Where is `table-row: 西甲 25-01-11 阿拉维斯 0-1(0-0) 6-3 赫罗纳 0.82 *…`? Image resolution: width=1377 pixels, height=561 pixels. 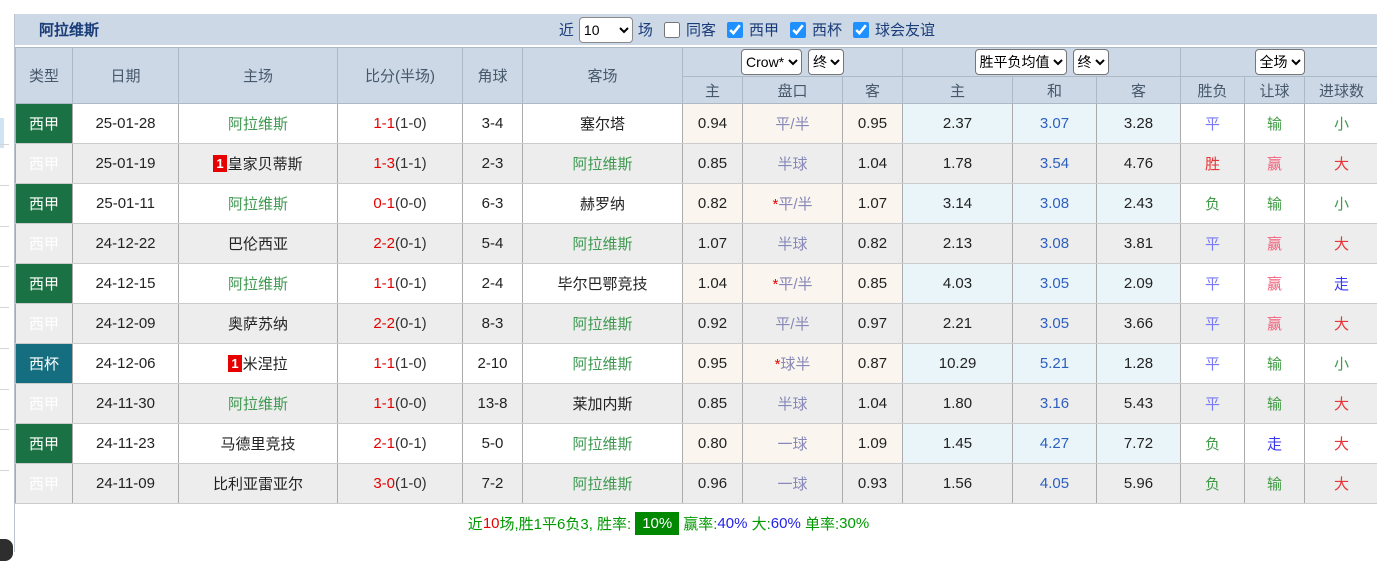
table-row: 西甲 25-01-11 阿拉维斯 0-1(0-0) 6-3 赫罗纳 0.82 *… is located at coordinates (696, 204).